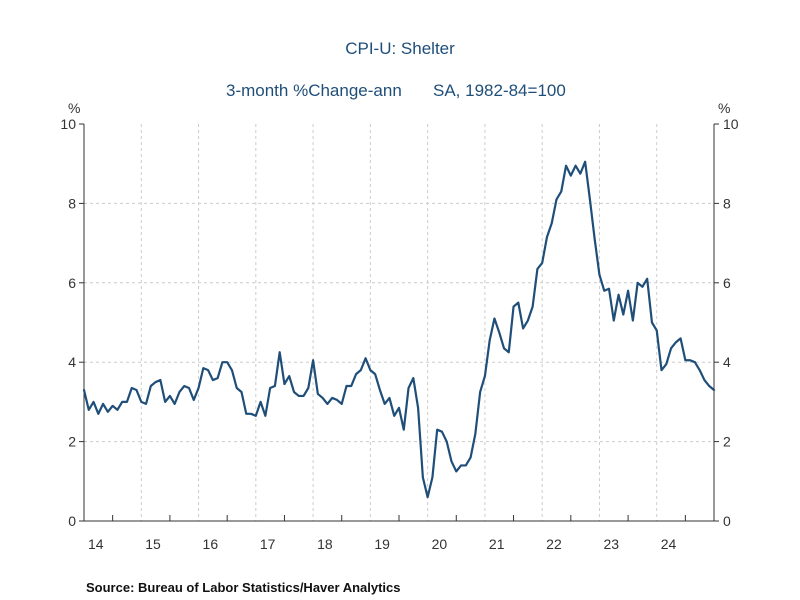 This screenshot has height=600, width=800. Describe the element at coordinates (72, 521) in the screenshot. I see `y-tick-label-left: 0` at that location.